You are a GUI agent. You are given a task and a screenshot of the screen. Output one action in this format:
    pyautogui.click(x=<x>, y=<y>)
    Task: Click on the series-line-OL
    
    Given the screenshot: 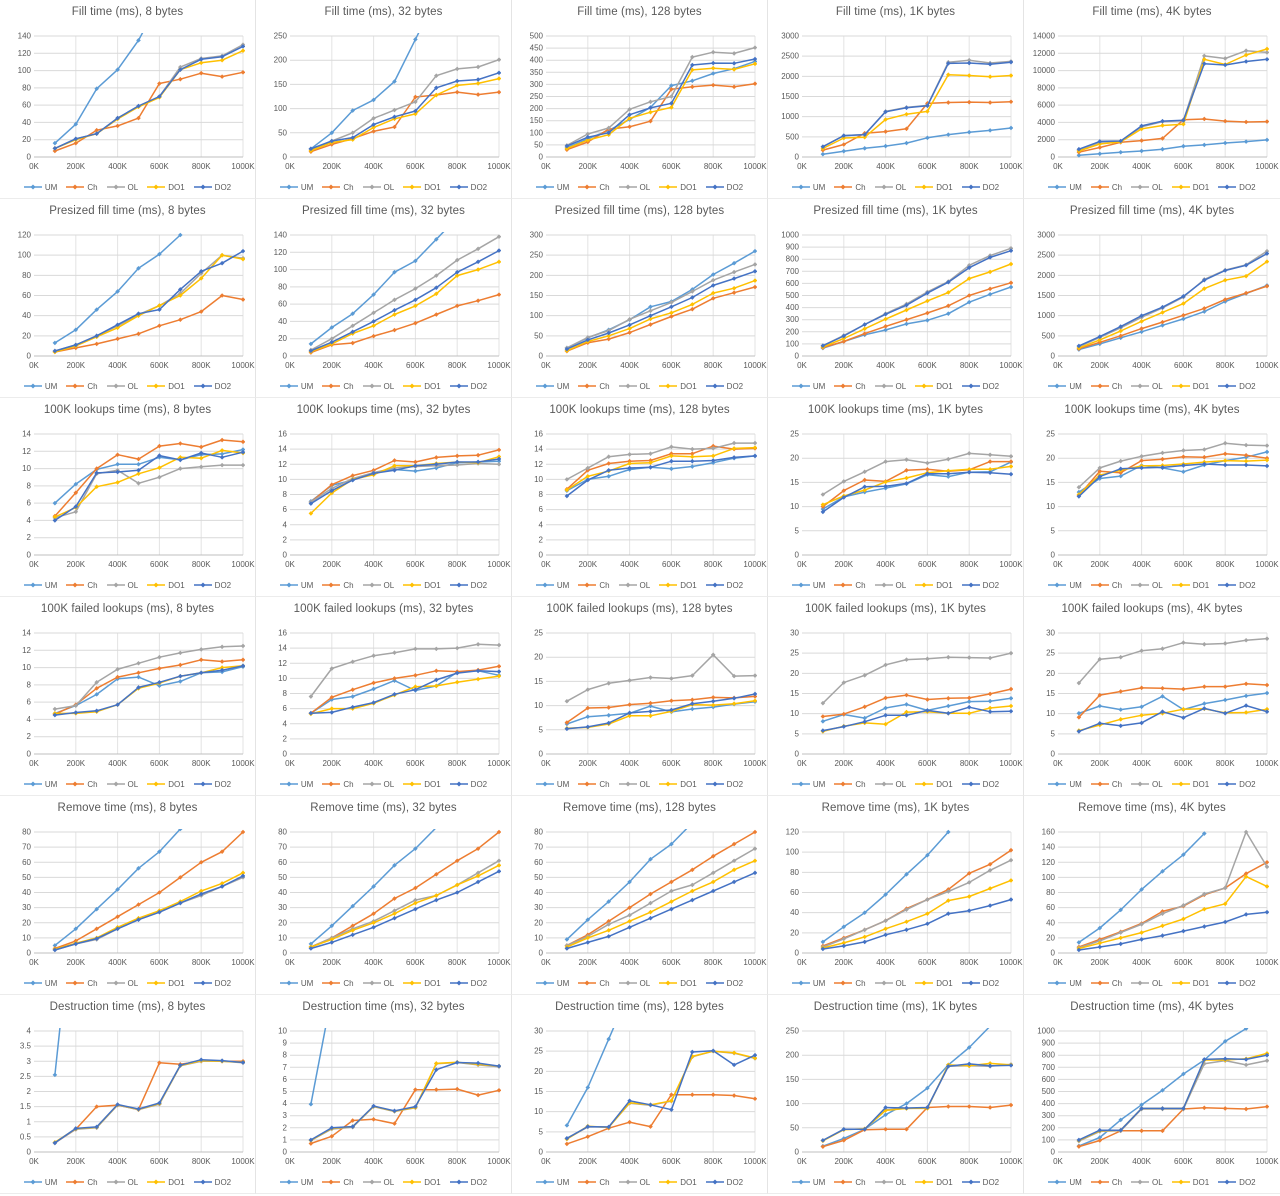 What is the action you would take?
    pyautogui.click(x=660, y=306)
    